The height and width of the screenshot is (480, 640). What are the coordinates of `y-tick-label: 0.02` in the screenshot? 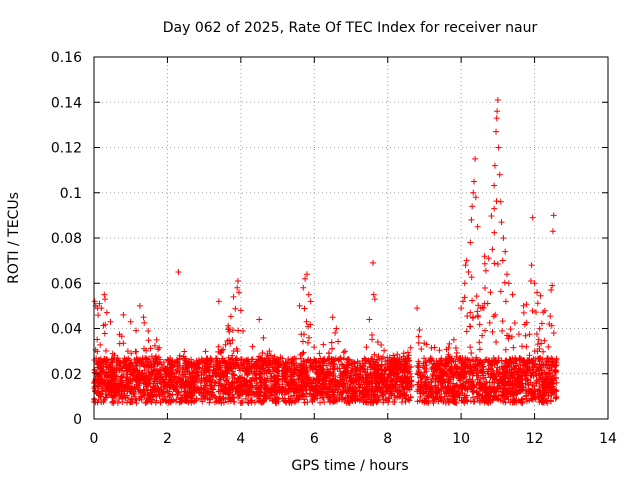 It's located at (66, 375).